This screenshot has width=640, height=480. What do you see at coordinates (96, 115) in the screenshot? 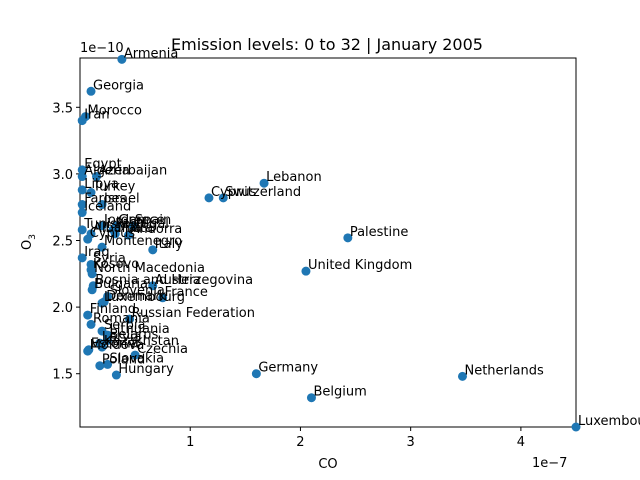
I see `data-point-label: Iran` at bounding box center [96, 115].